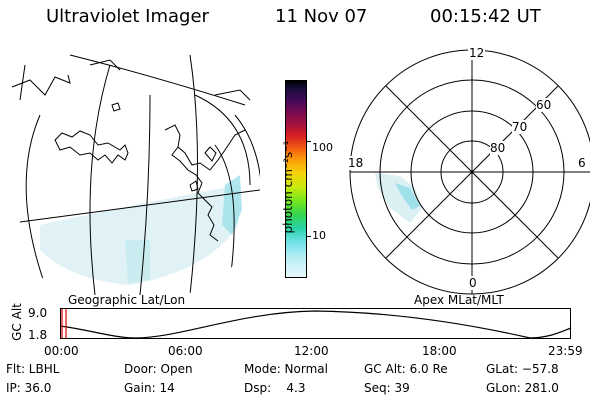 This screenshot has width=600, height=400. I want to click on gain-value: Gain: 14, so click(149, 388).